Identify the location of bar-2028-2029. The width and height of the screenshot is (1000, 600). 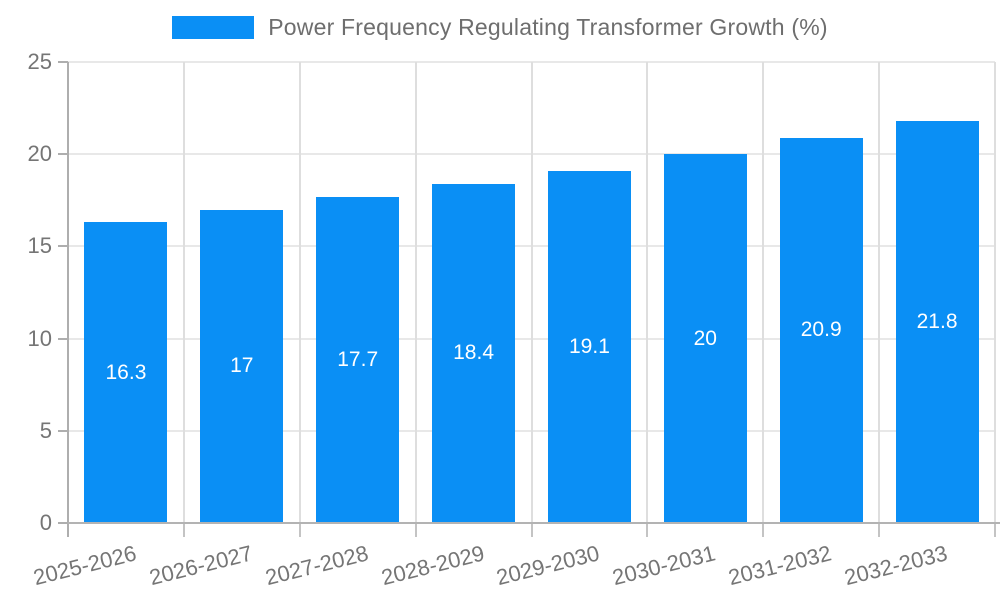
(474, 353).